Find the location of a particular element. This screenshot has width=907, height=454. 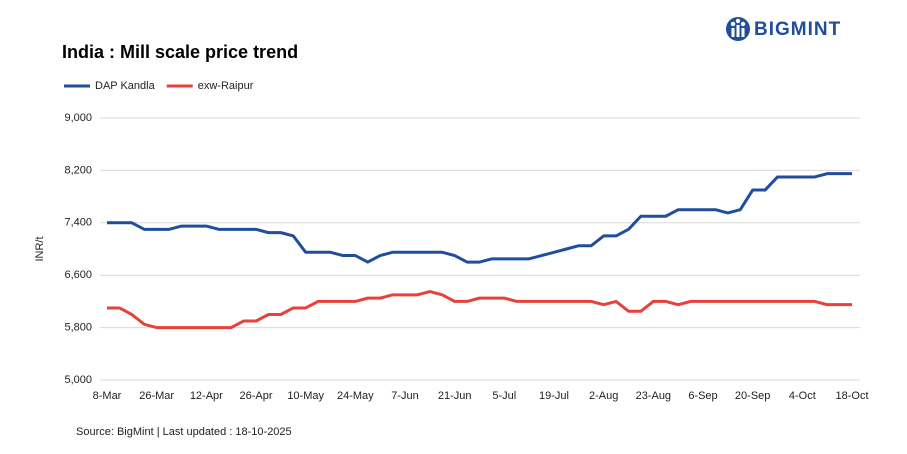

y-tick-label: 9,000 is located at coordinates (78, 118).